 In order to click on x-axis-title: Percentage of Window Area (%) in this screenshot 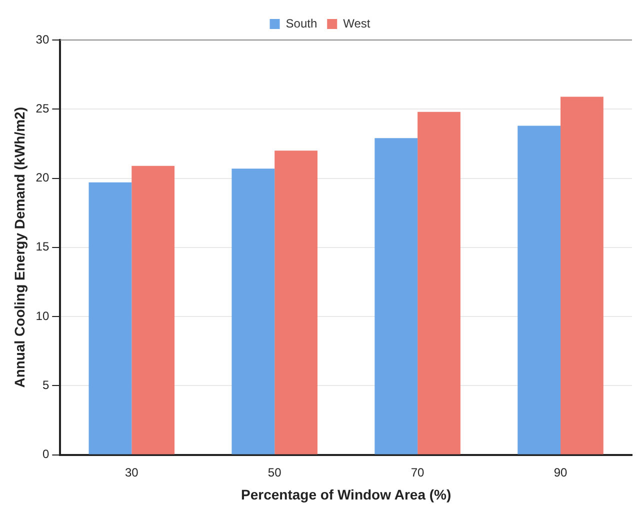, I will do `click(346, 494)`.